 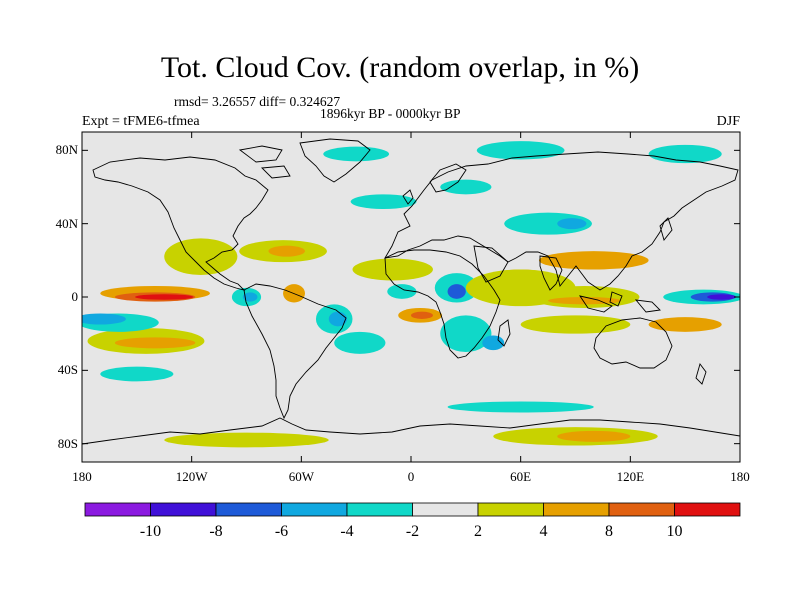 I want to click on season-label: DJF, so click(x=728, y=121).